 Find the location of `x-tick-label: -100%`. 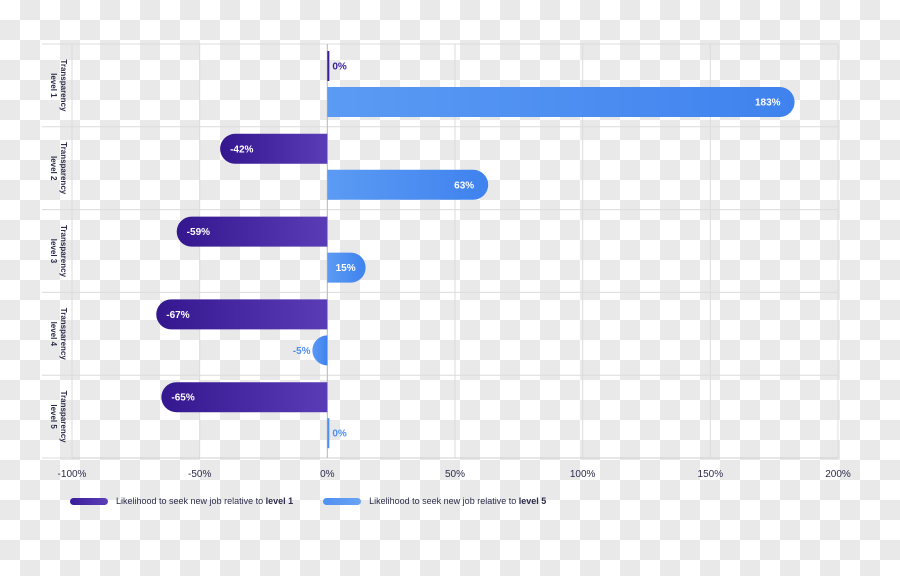

x-tick-label: -100% is located at coordinates (72, 474).